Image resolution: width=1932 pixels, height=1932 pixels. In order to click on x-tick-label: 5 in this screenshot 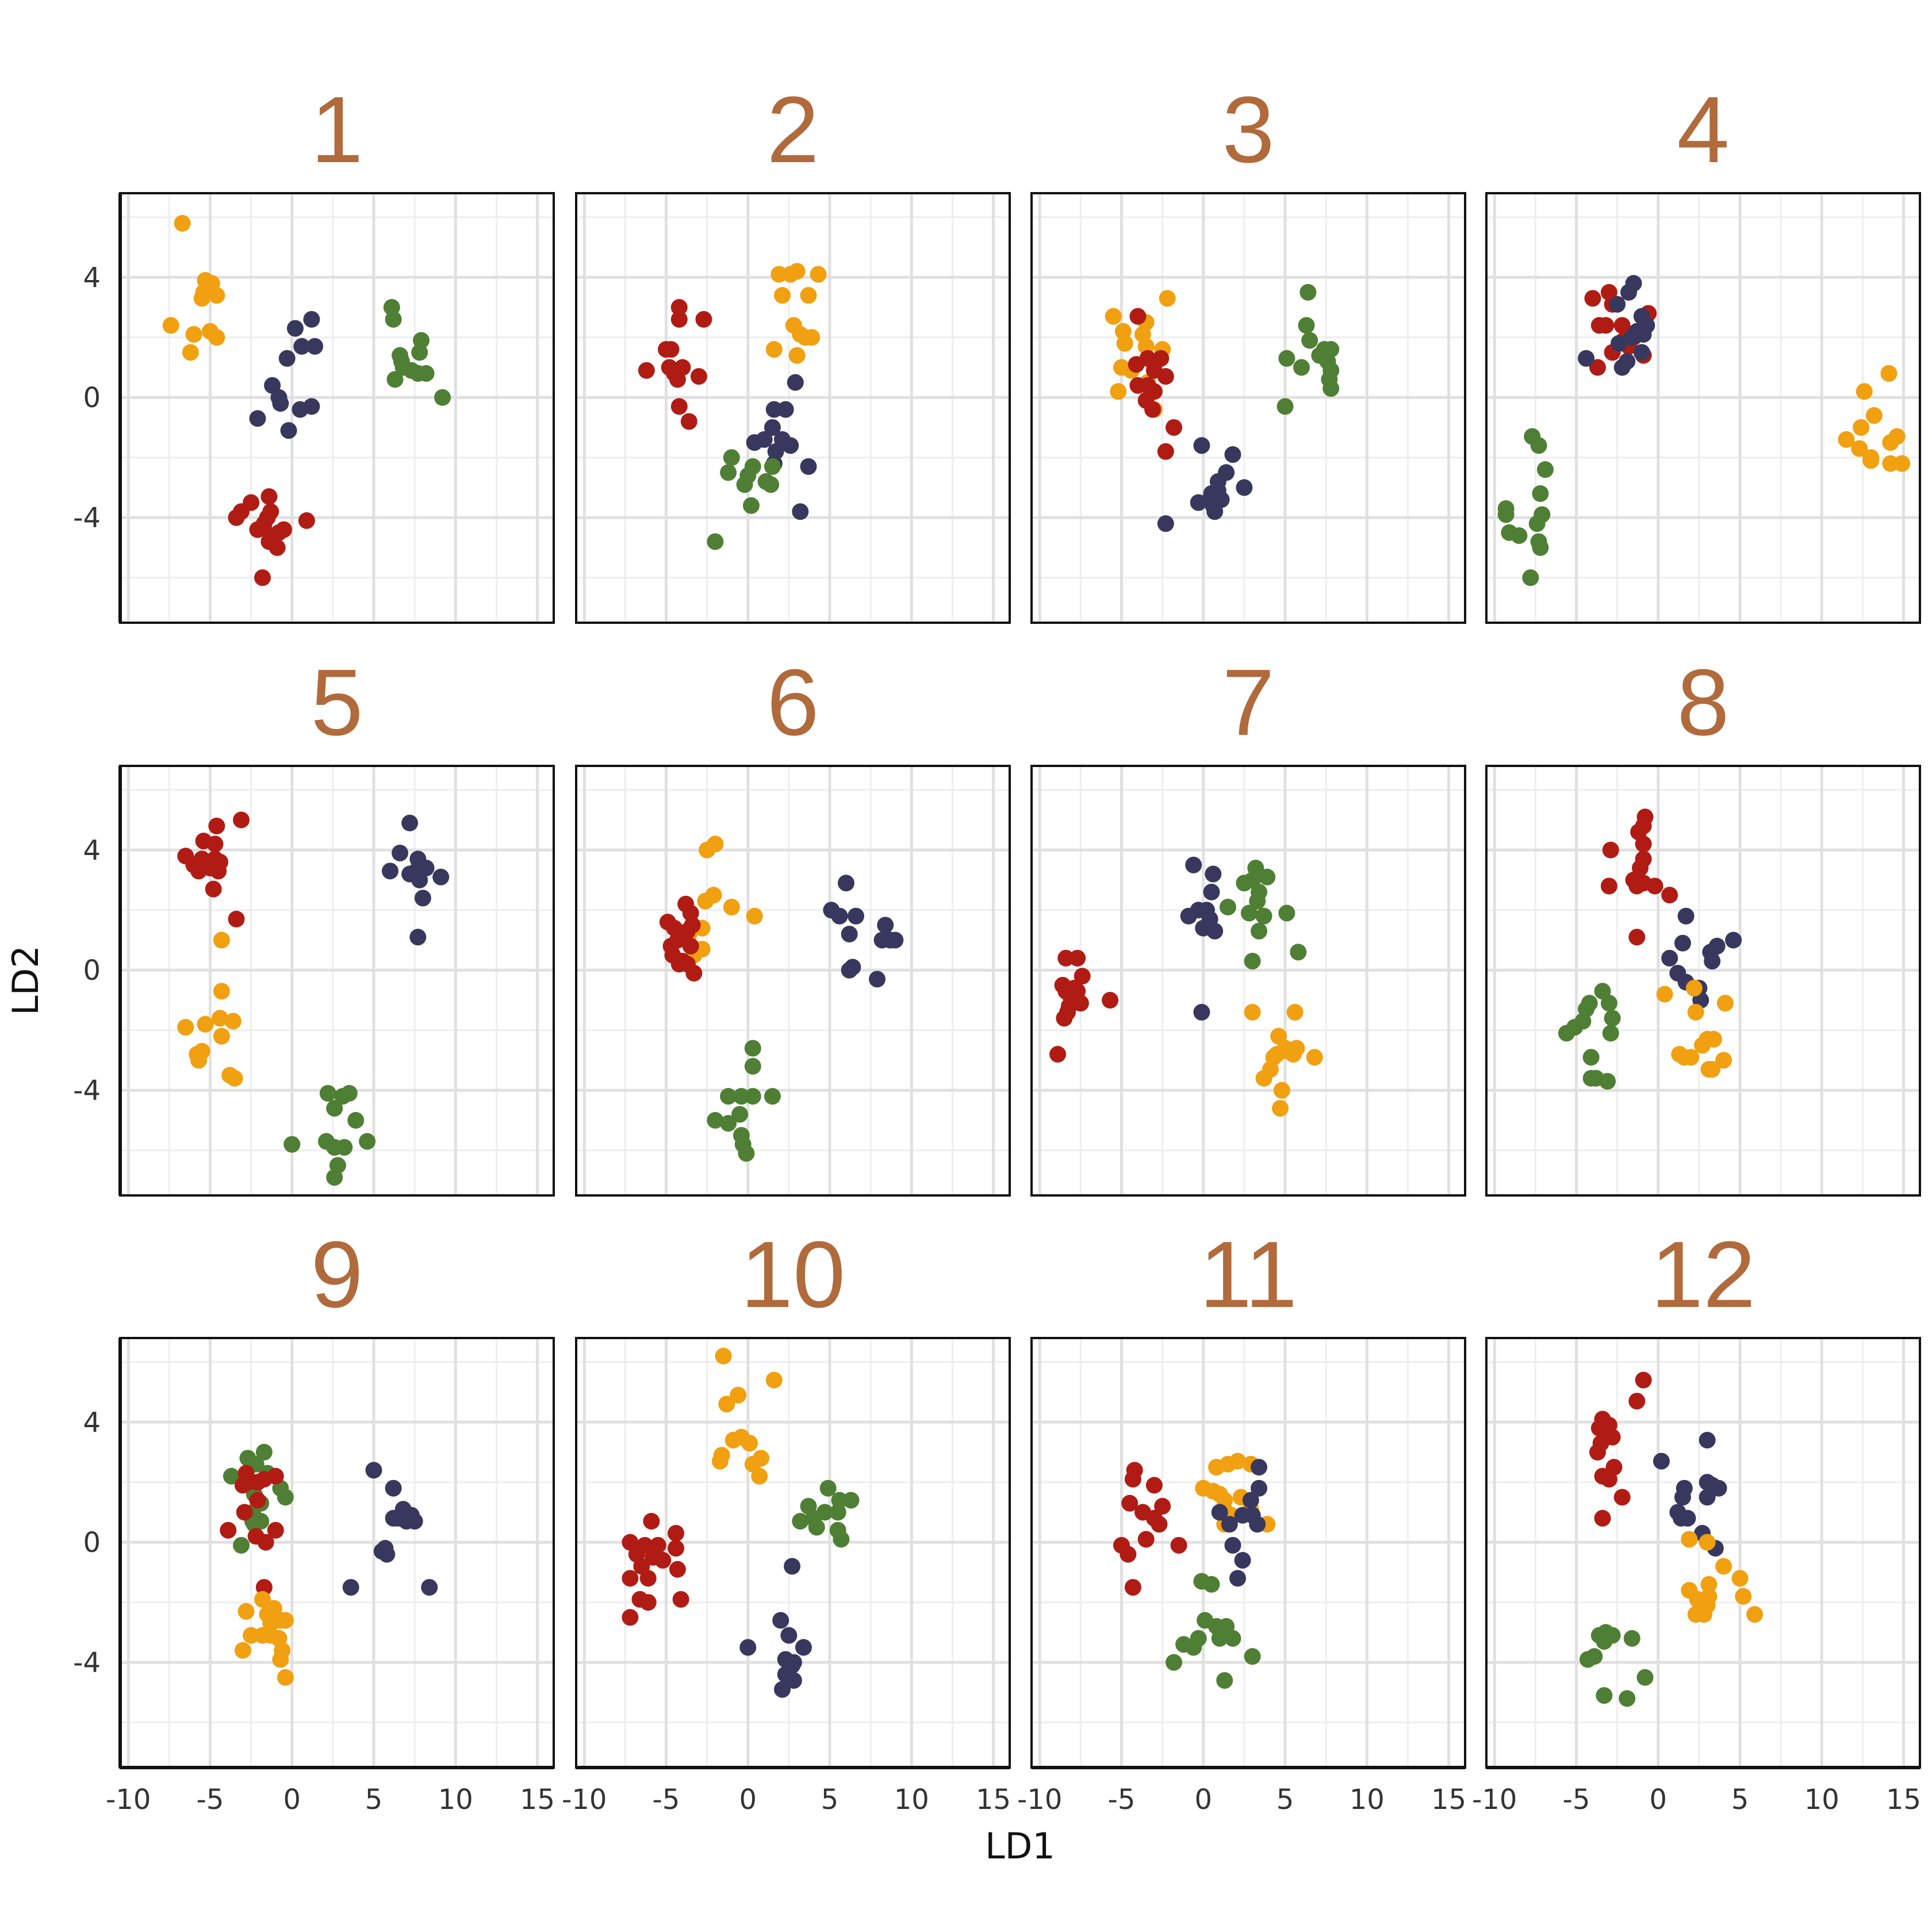, I will do `click(1285, 1800)`.